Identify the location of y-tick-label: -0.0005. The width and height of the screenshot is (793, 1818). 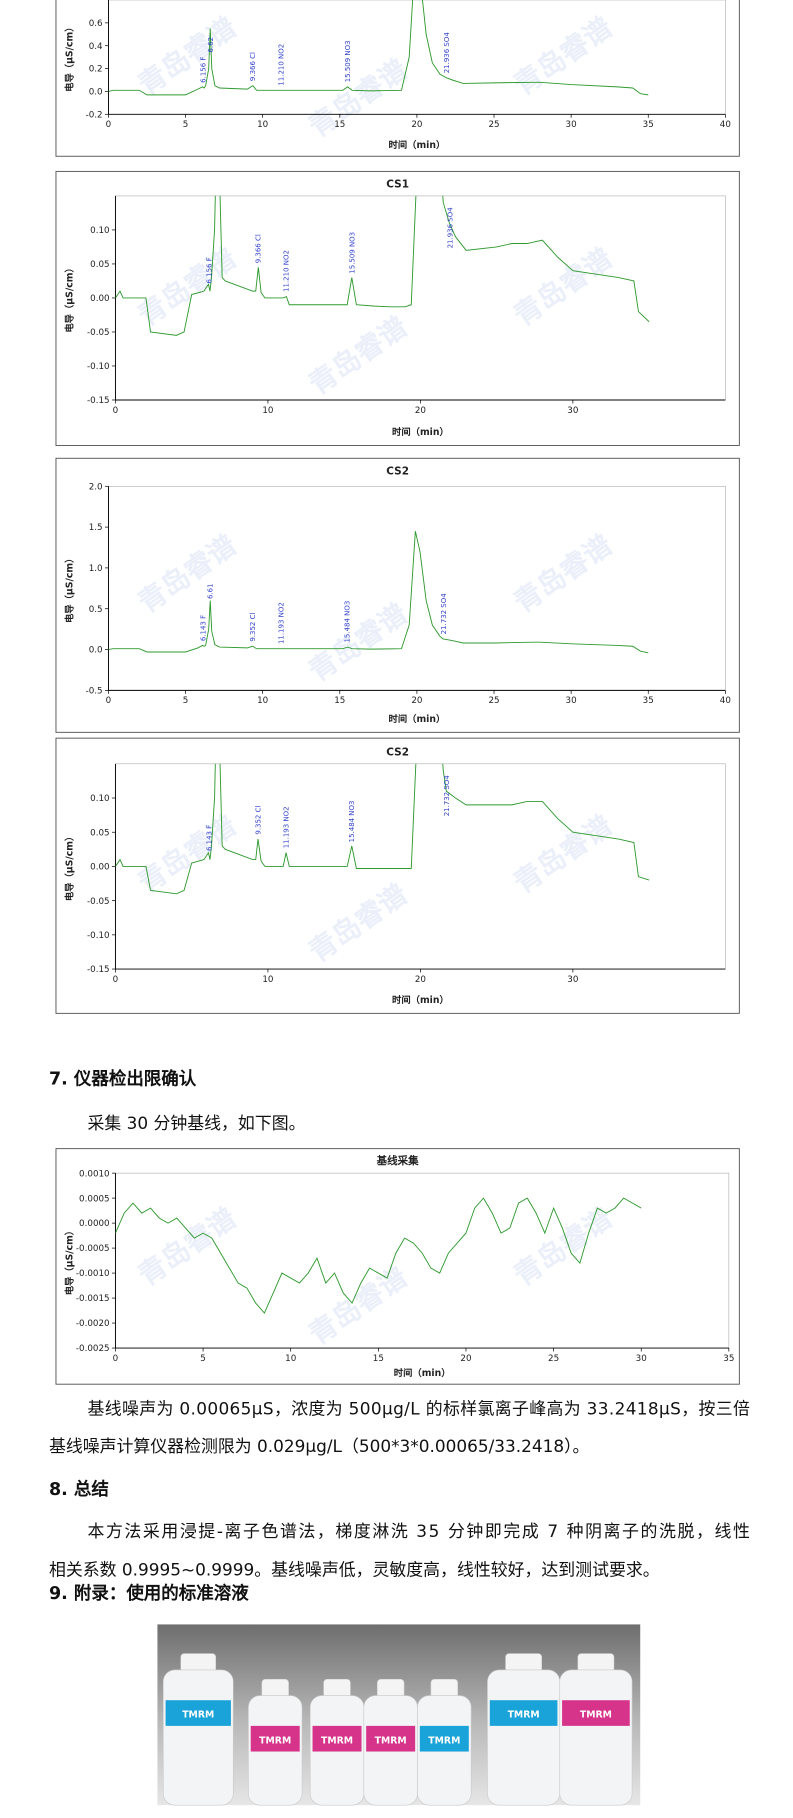
(93, 1249).